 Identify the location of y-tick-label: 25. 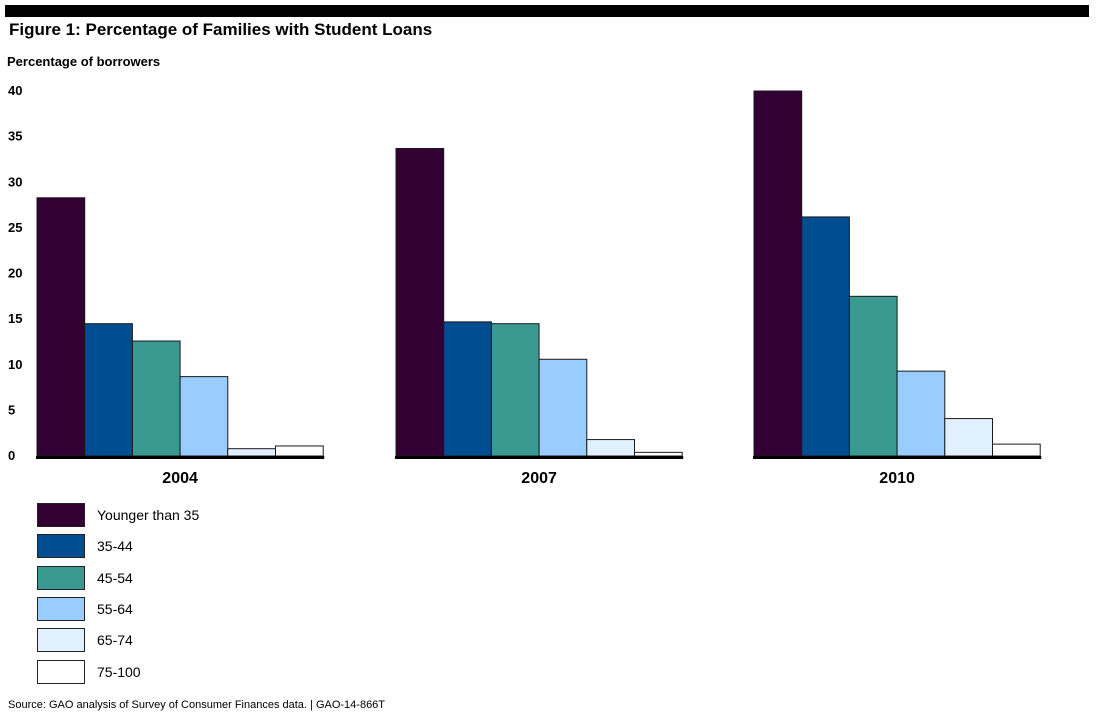
(15, 227).